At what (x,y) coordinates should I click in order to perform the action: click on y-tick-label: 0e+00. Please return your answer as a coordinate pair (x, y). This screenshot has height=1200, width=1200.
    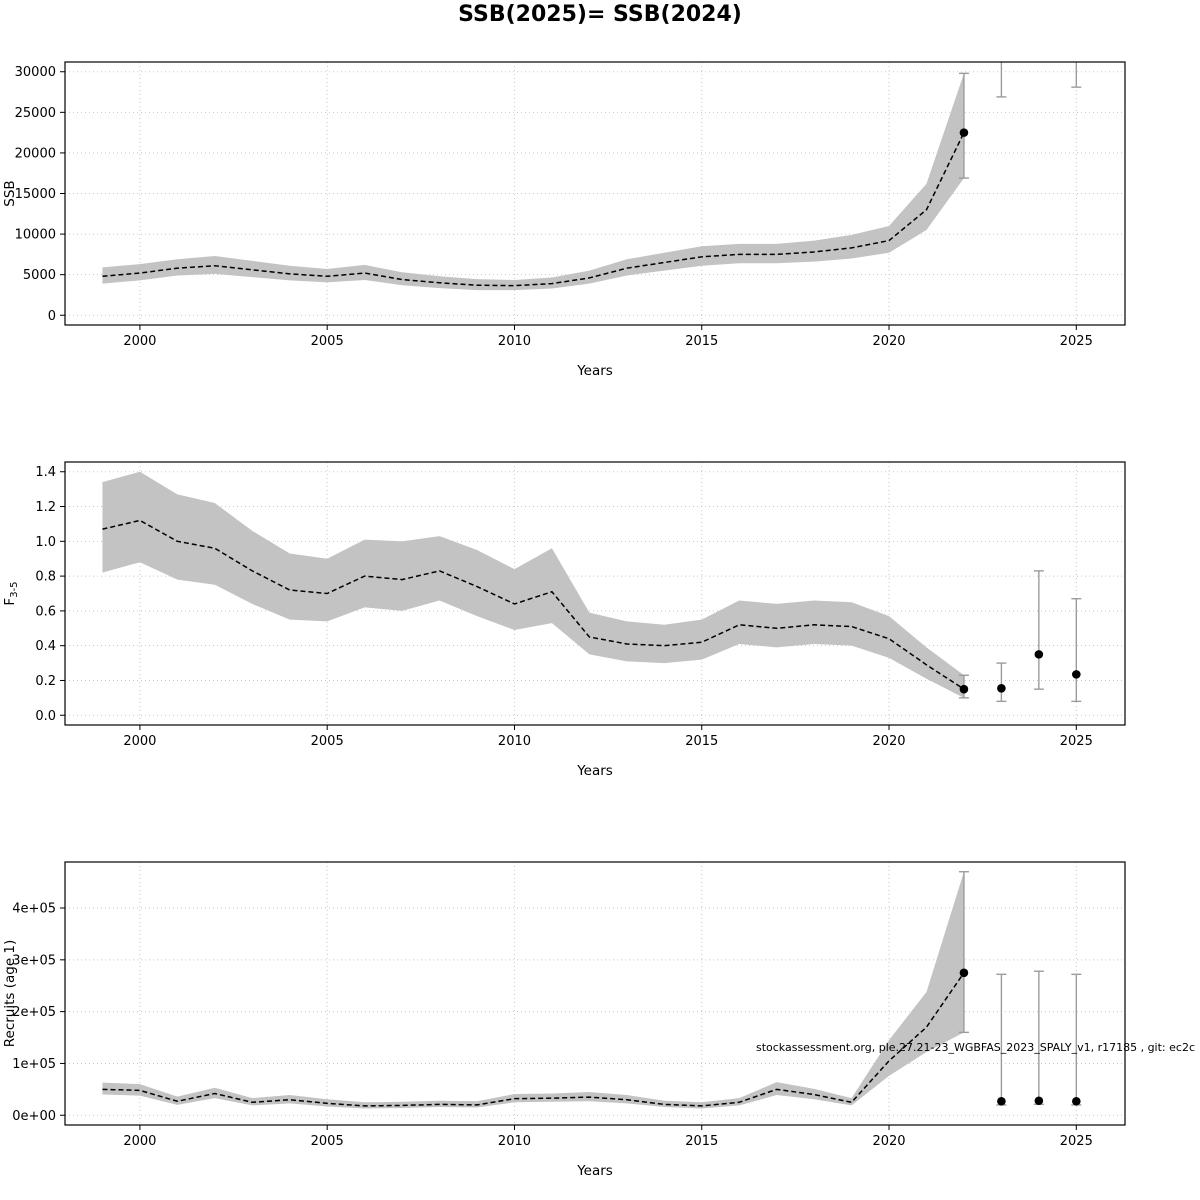
    Looking at the image, I should click on (34, 1116).